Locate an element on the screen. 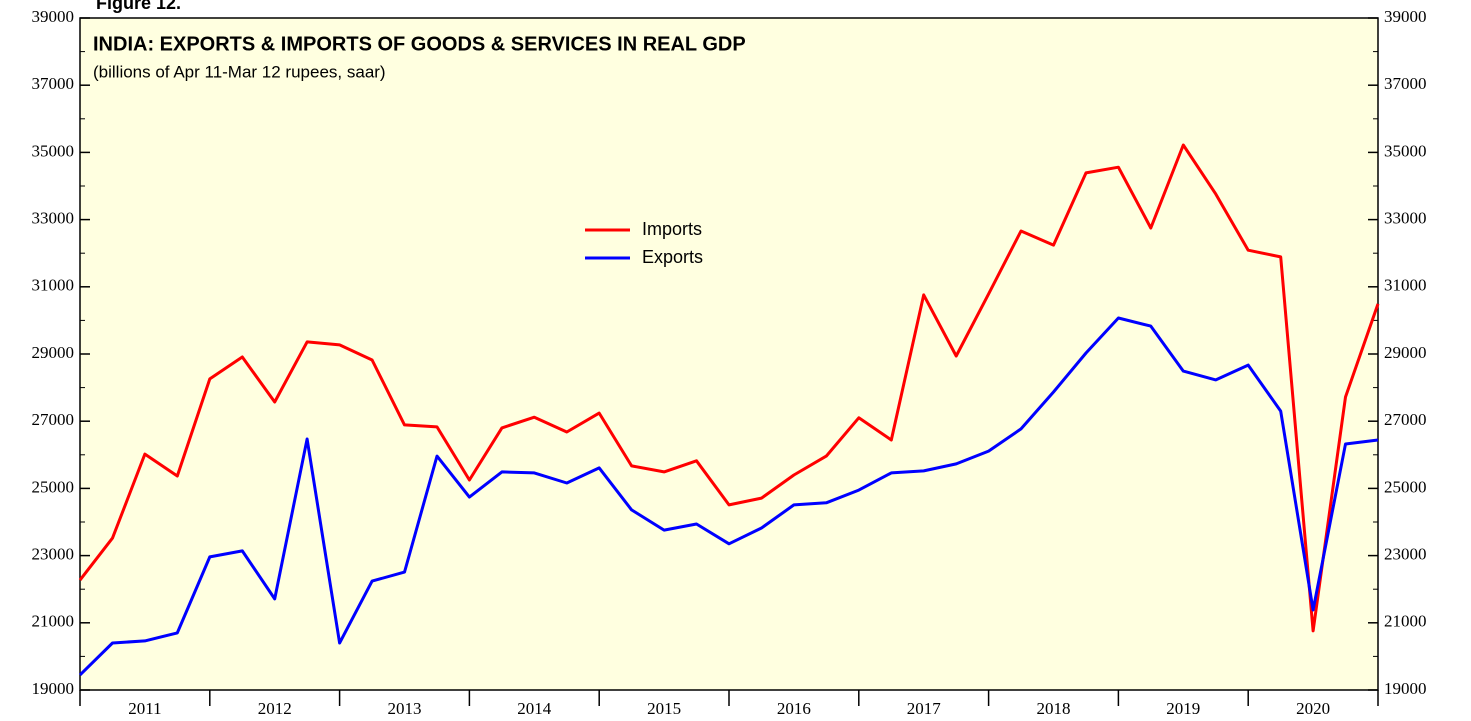  legend-label: Imports is located at coordinates (672, 229).